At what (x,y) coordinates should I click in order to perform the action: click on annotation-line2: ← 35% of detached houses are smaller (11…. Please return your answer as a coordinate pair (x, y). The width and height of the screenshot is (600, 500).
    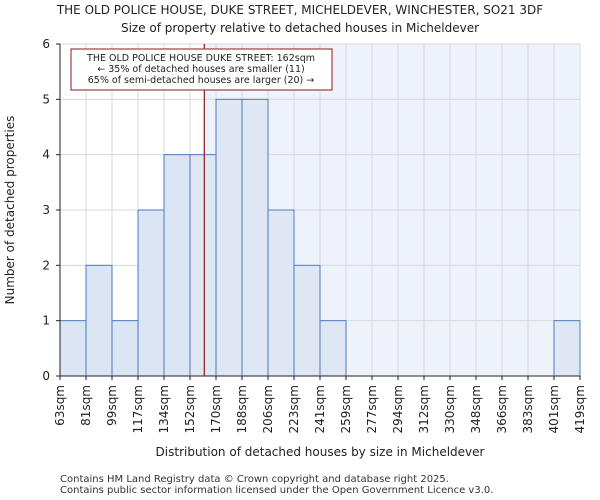
    Looking at the image, I should click on (200, 69).